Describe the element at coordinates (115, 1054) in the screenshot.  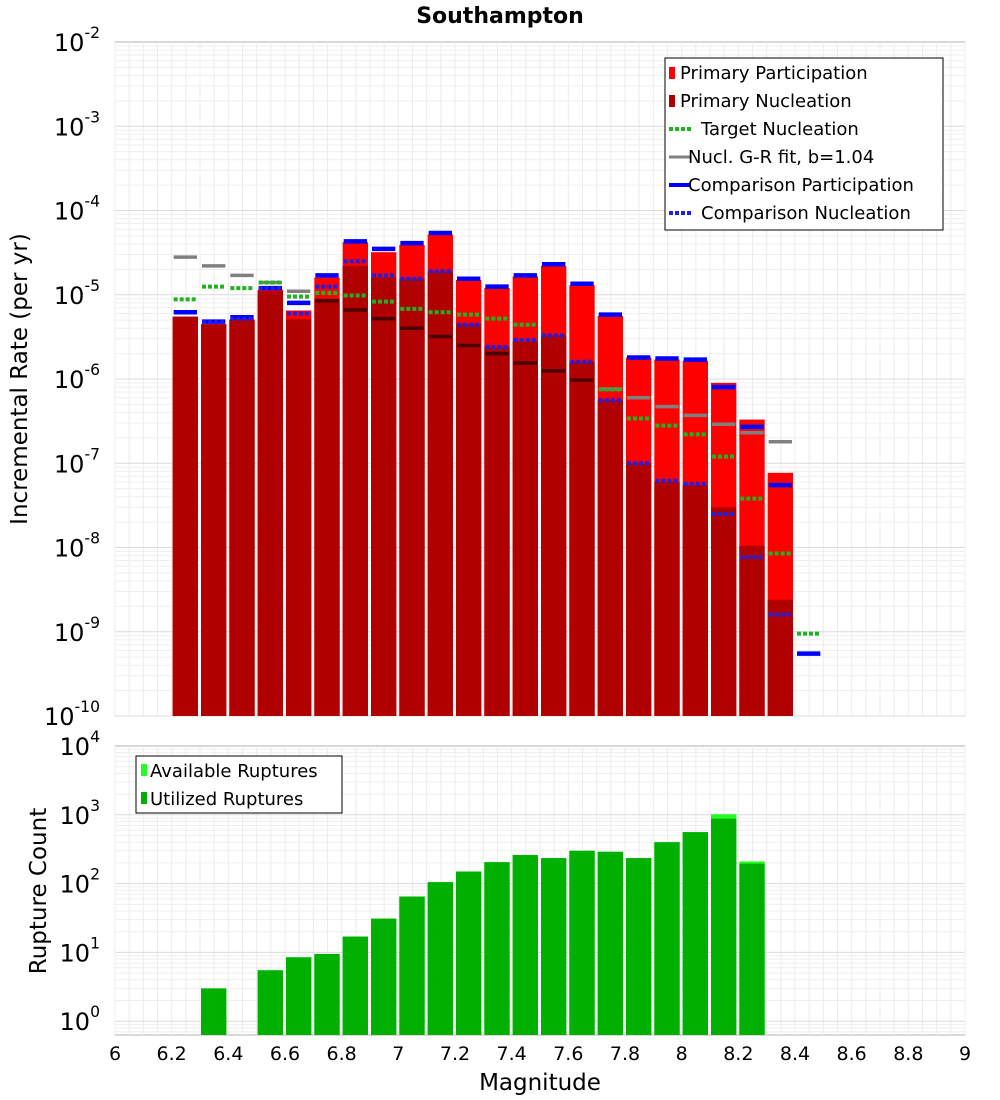
I see `x-tick-label: 6` at that location.